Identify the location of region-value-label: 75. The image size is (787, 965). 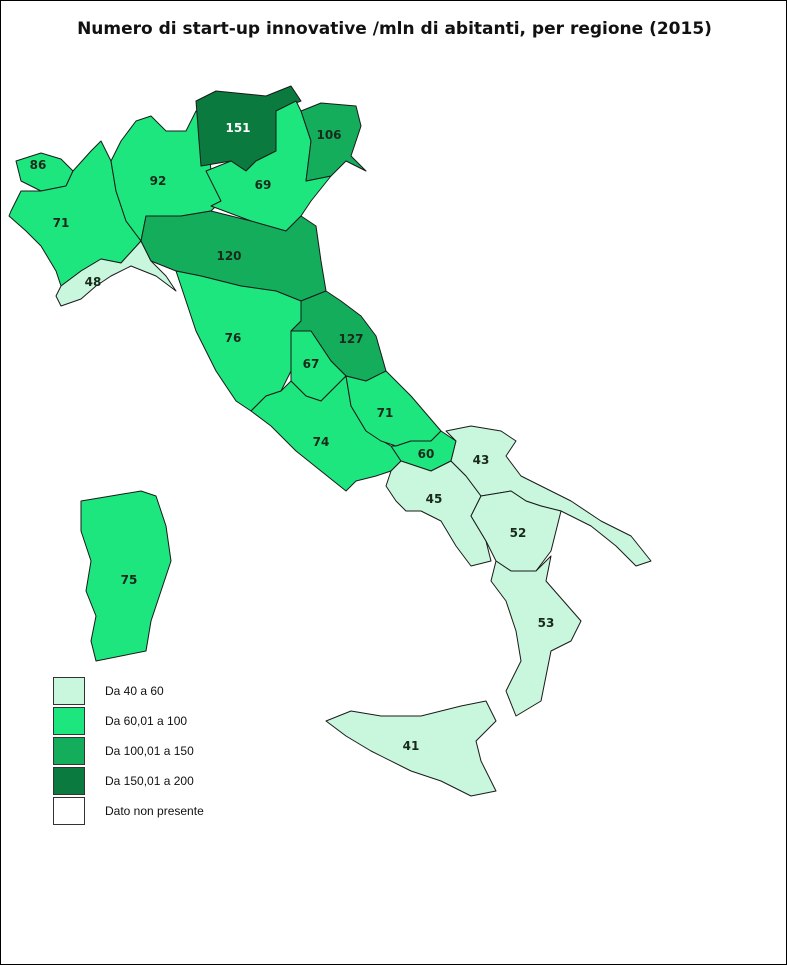
(129, 580).